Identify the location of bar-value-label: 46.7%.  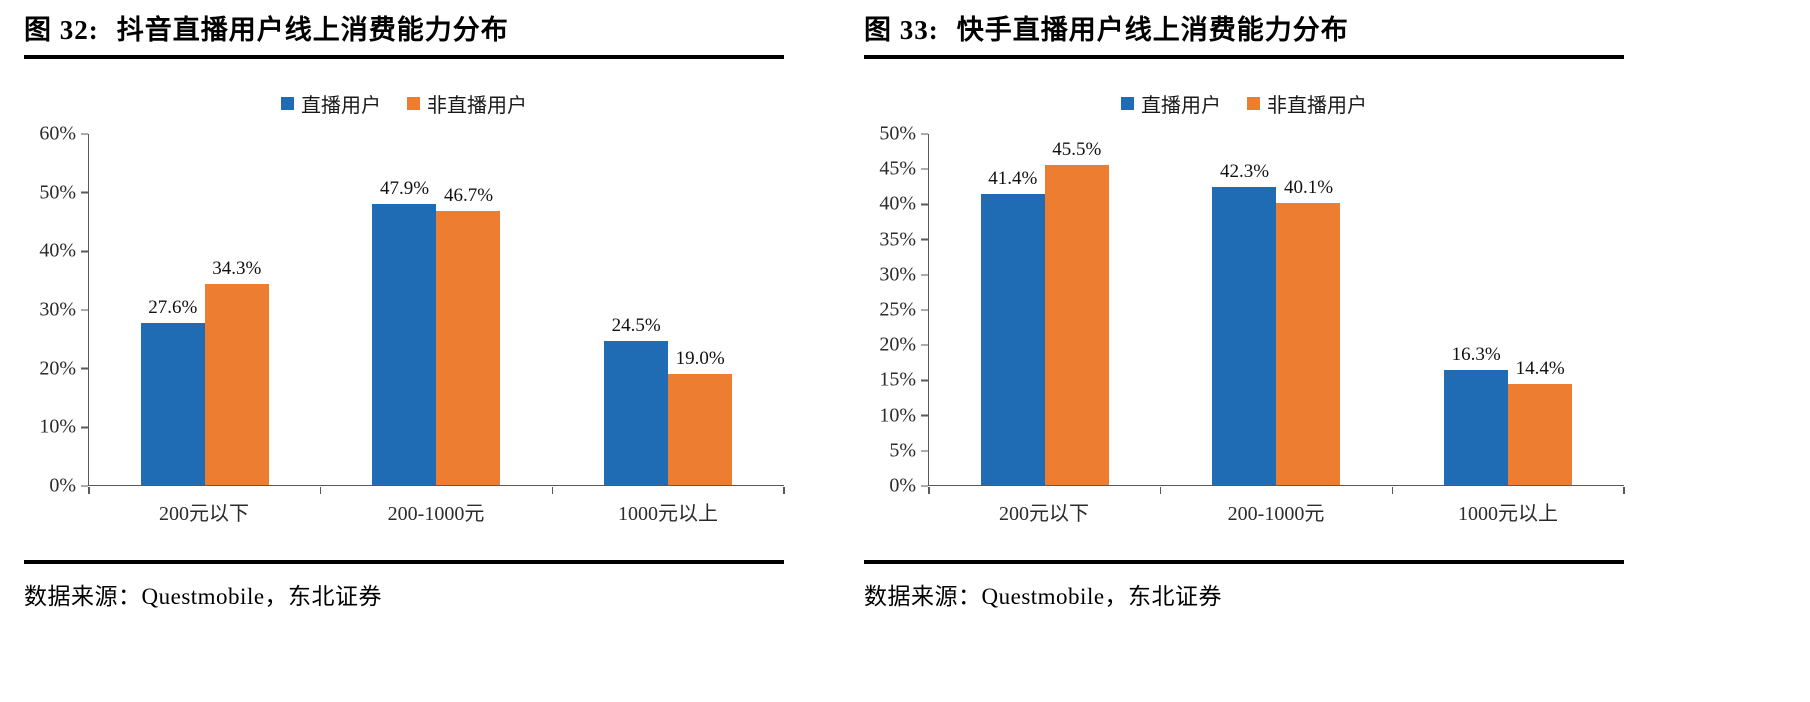
(468, 196).